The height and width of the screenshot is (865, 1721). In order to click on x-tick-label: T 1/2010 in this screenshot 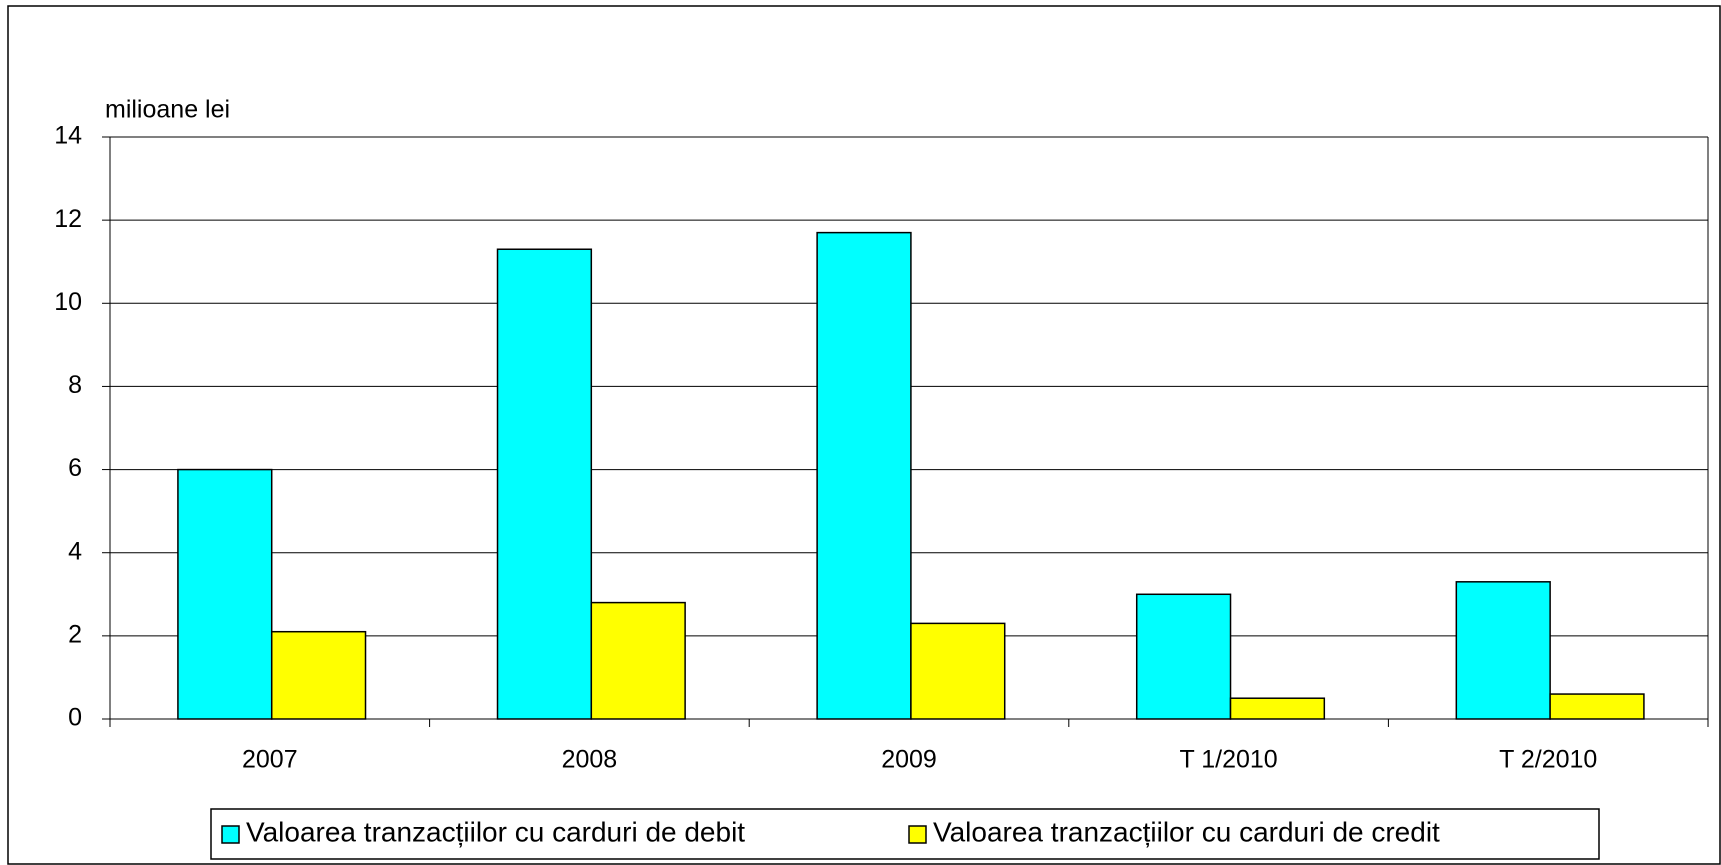, I will do `click(1228, 760)`.